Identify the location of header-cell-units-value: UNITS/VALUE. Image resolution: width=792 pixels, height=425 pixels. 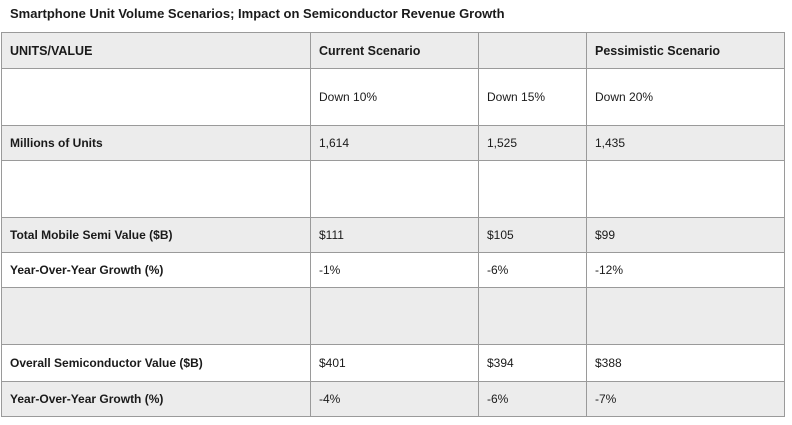
(156, 50).